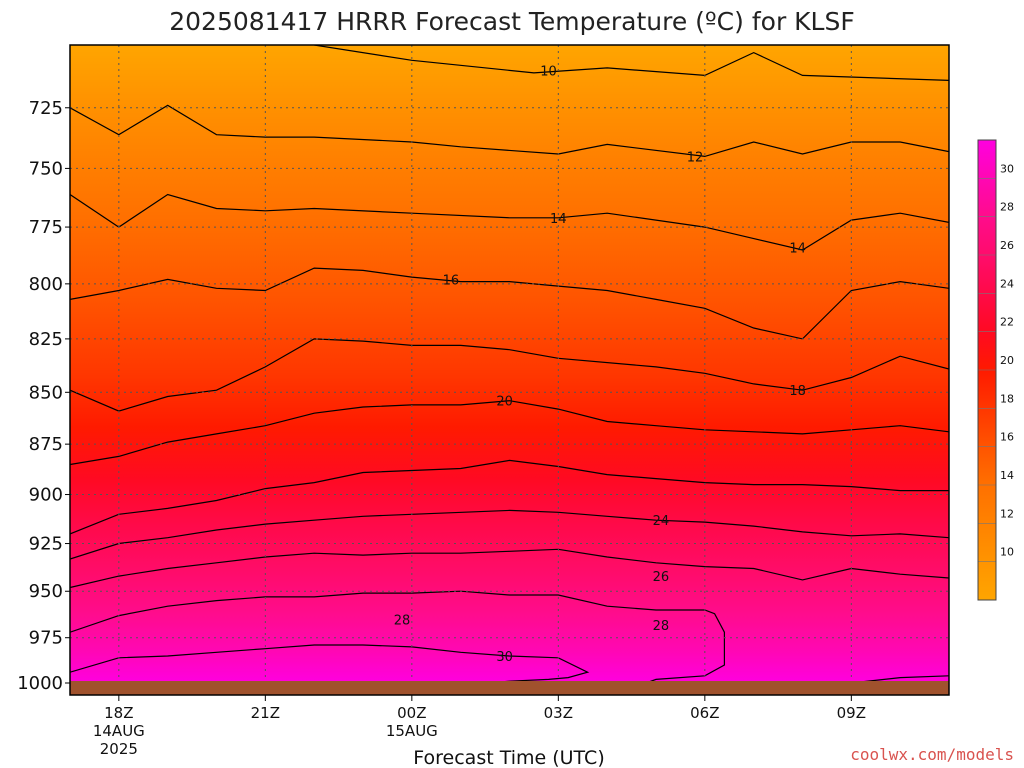 Image resolution: width=1024 pixels, height=768 pixels. I want to click on colorbar-tick-10: 10, so click(1007, 552).